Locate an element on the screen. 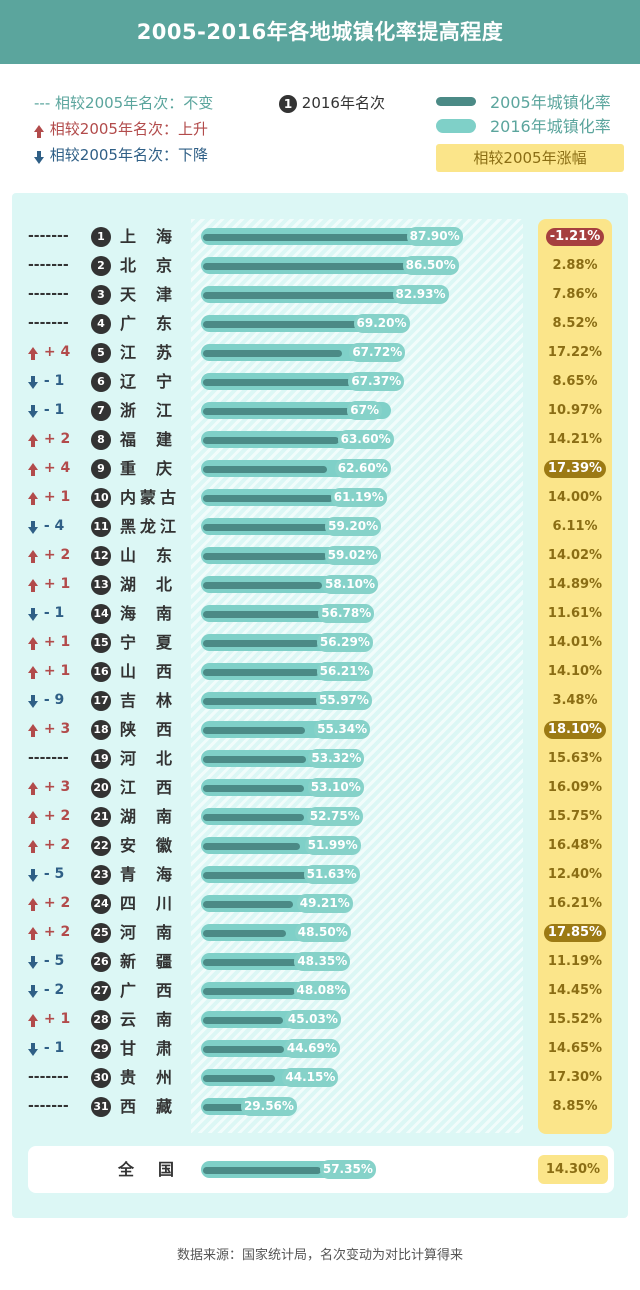 This screenshot has height=1290, width=640. table-row: + 1 16 山西 56.21% 14.10% is located at coordinates (320, 671).